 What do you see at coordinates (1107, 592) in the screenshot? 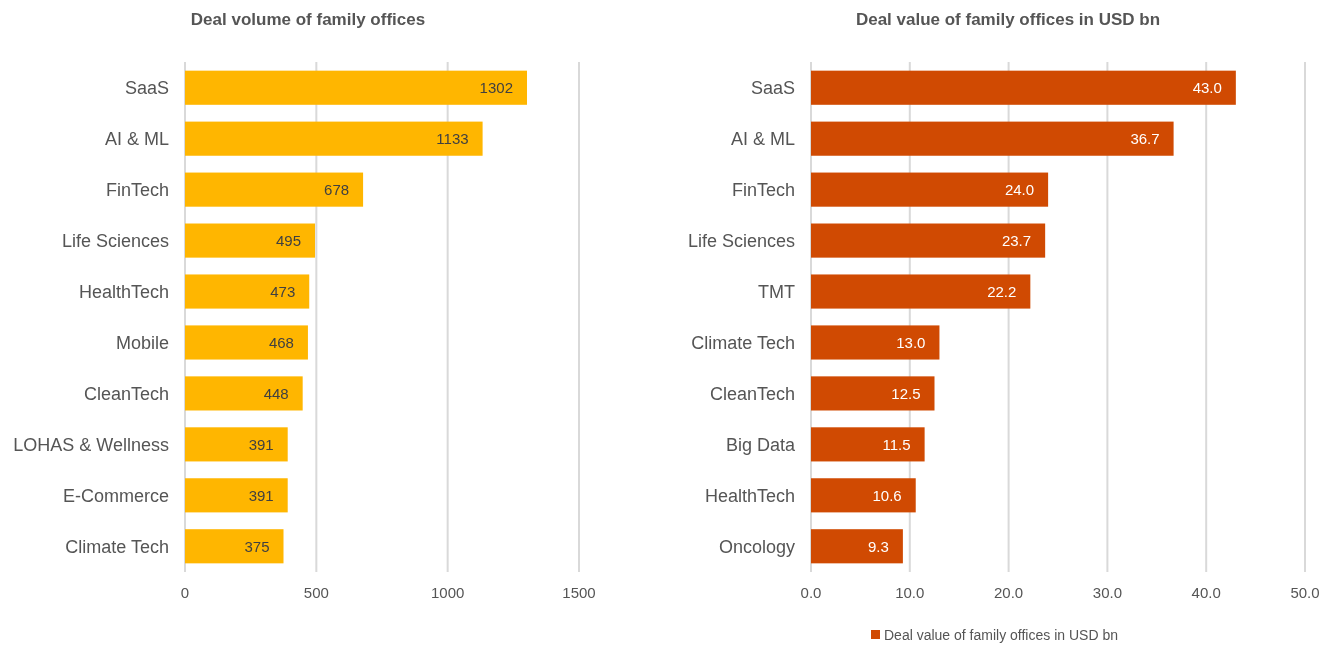
I see `x-tick-label: 30.0` at bounding box center [1107, 592].